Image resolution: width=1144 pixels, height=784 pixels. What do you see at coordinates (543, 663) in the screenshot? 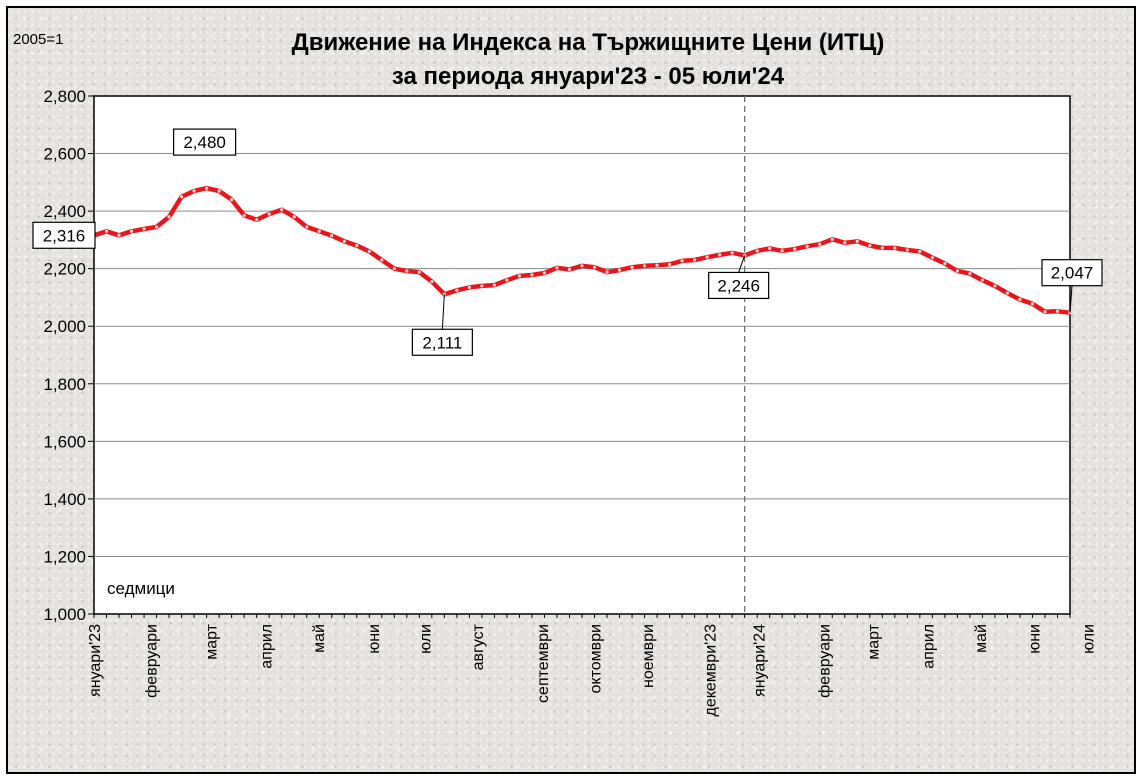
I see `x-month-label: септември` at bounding box center [543, 663].